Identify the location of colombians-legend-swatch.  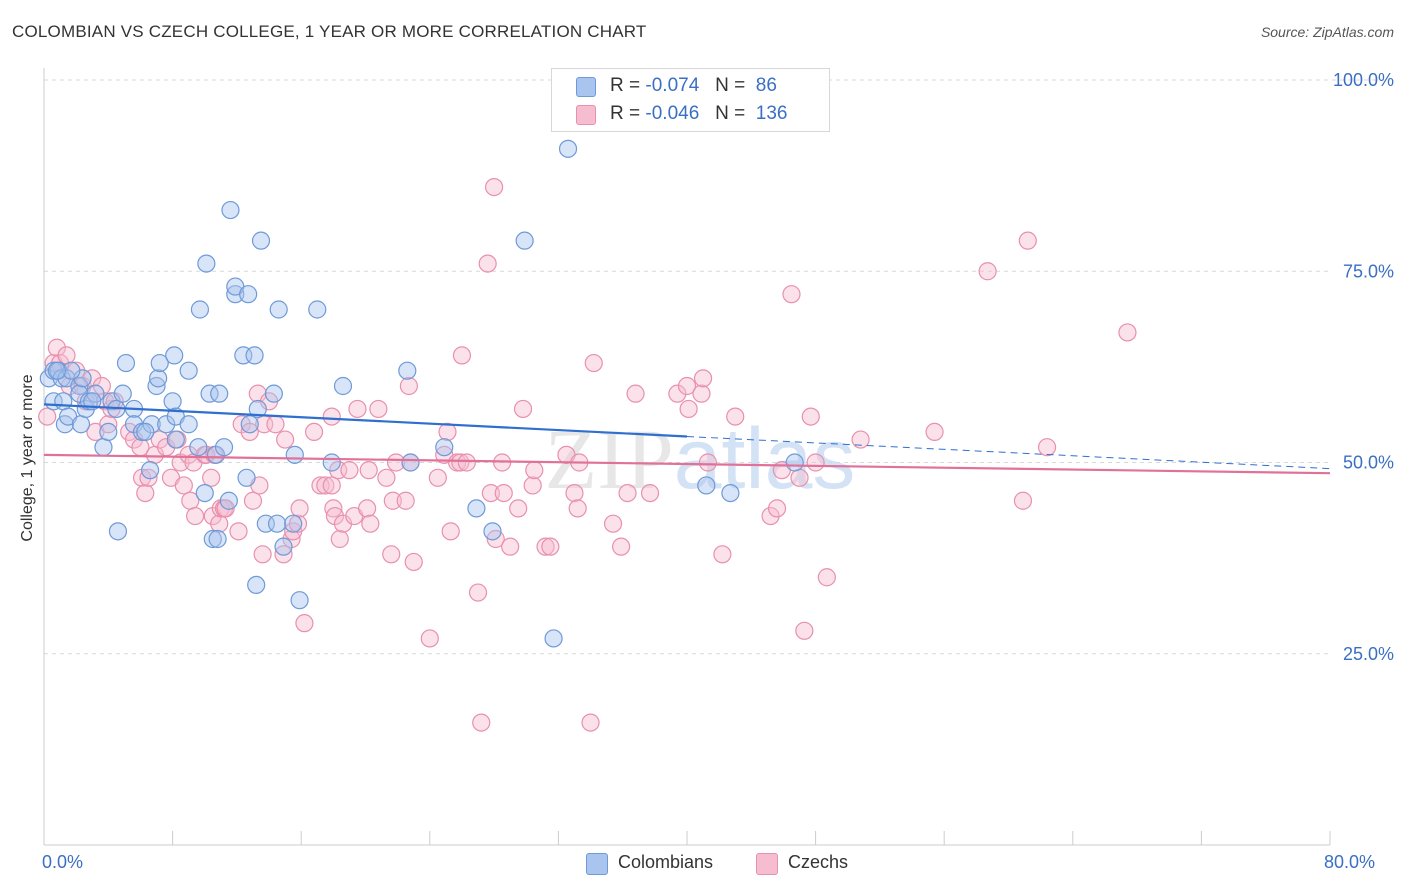
(597, 864).